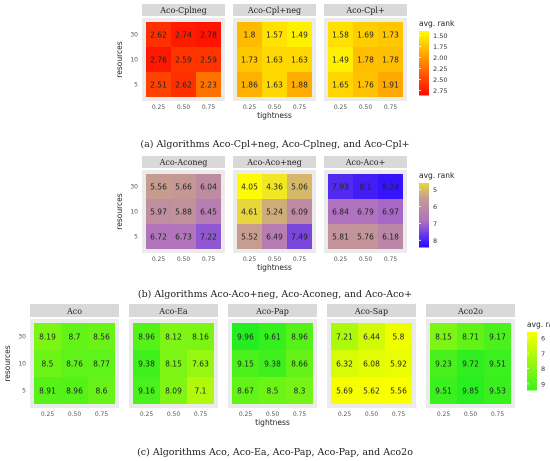 This screenshot has width=550, height=461. I want to click on cell-value-label: 8.15, so click(443, 337).